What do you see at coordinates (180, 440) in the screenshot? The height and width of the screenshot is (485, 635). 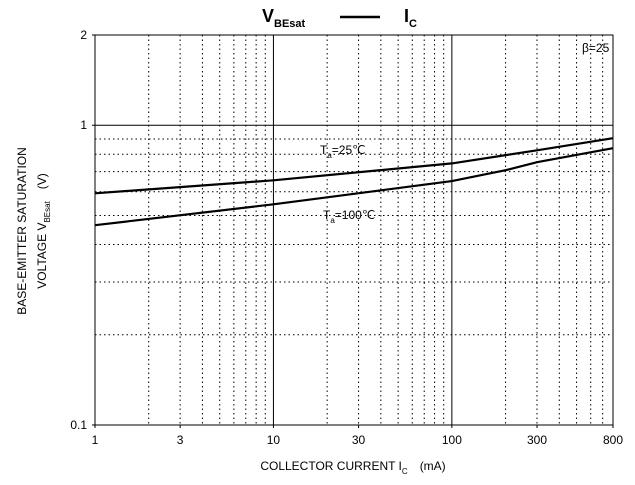 I see `x-tick-label: 3` at bounding box center [180, 440].